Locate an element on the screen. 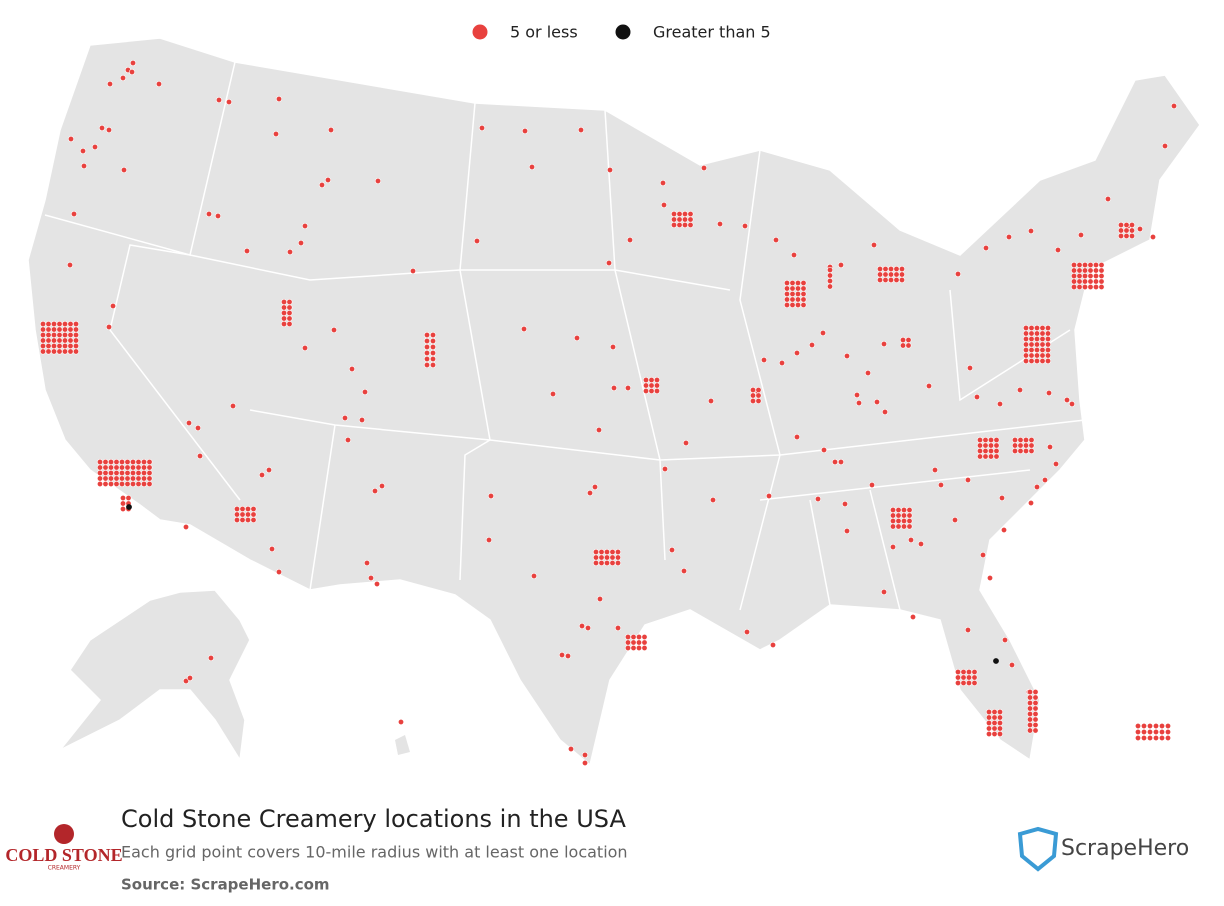 This screenshot has width=1224, height=906. hawaii-outline is located at coordinates (402, 745).